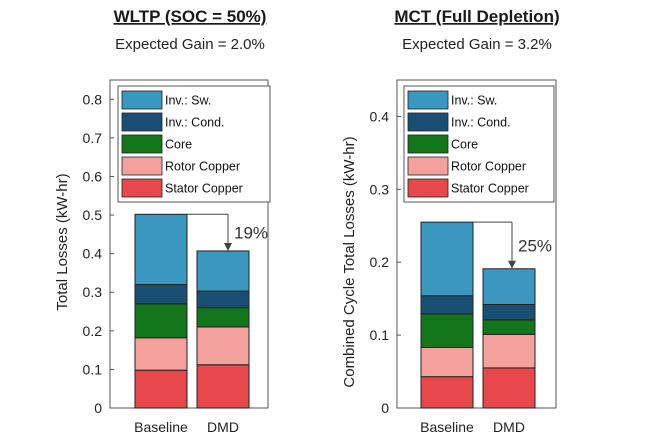  Describe the element at coordinates (535, 245) in the screenshot. I see `annotation-label: 25%` at that location.